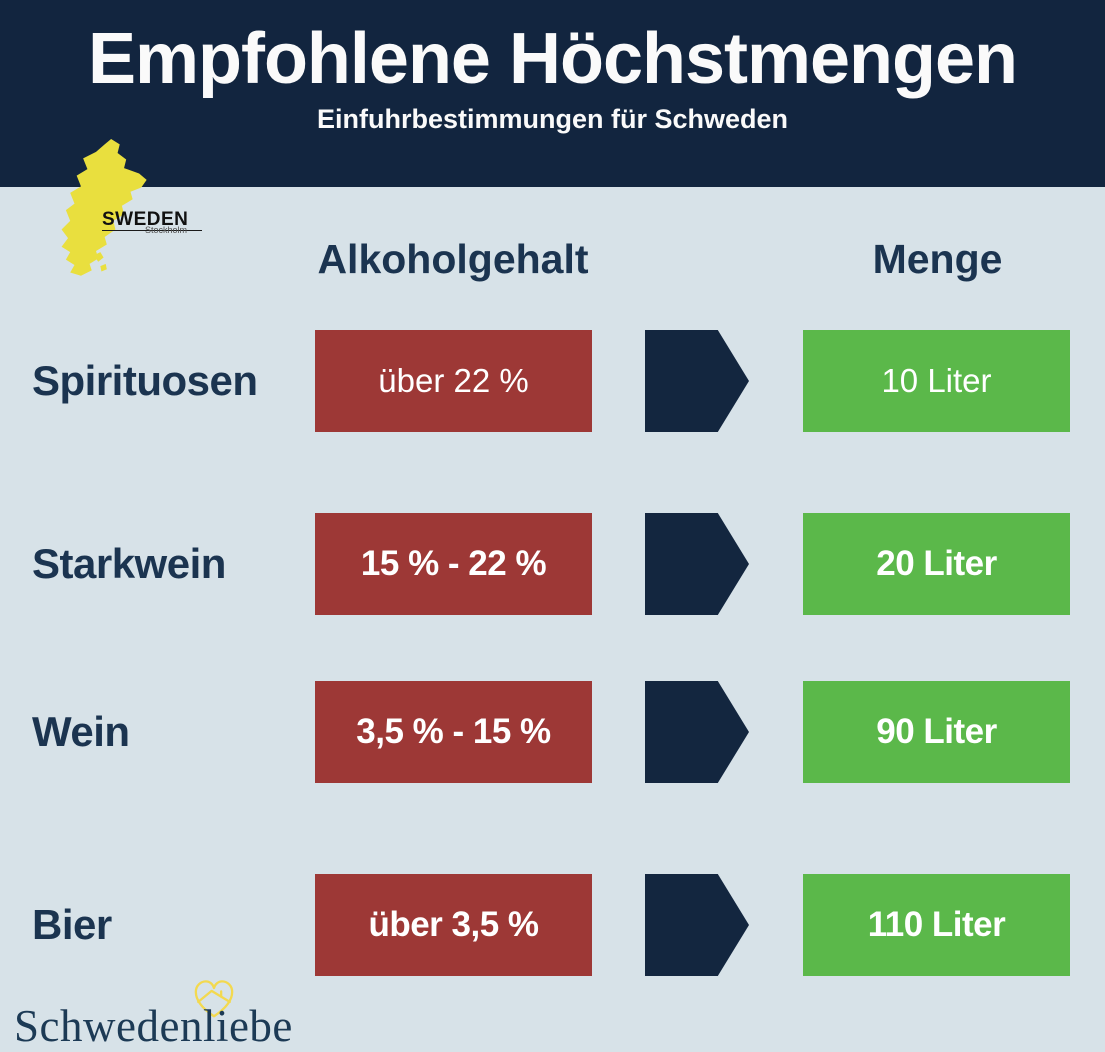  I want to click on alcohol-range-box: über 22 %, so click(453, 381).